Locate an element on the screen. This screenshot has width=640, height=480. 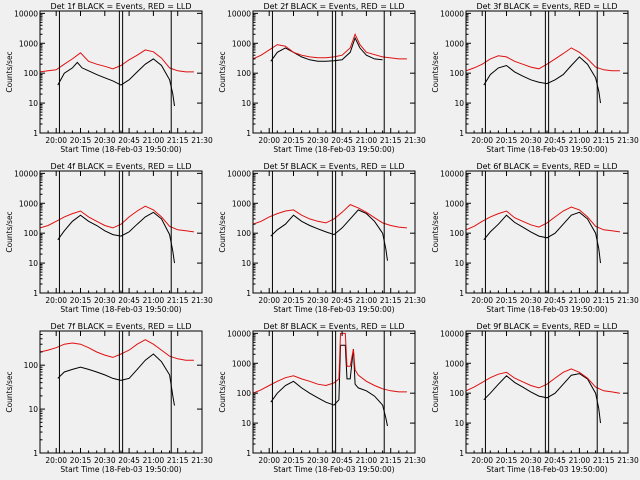
panel-title: Det 9f BLACK = Events, RED = LLD is located at coordinates (546, 326).